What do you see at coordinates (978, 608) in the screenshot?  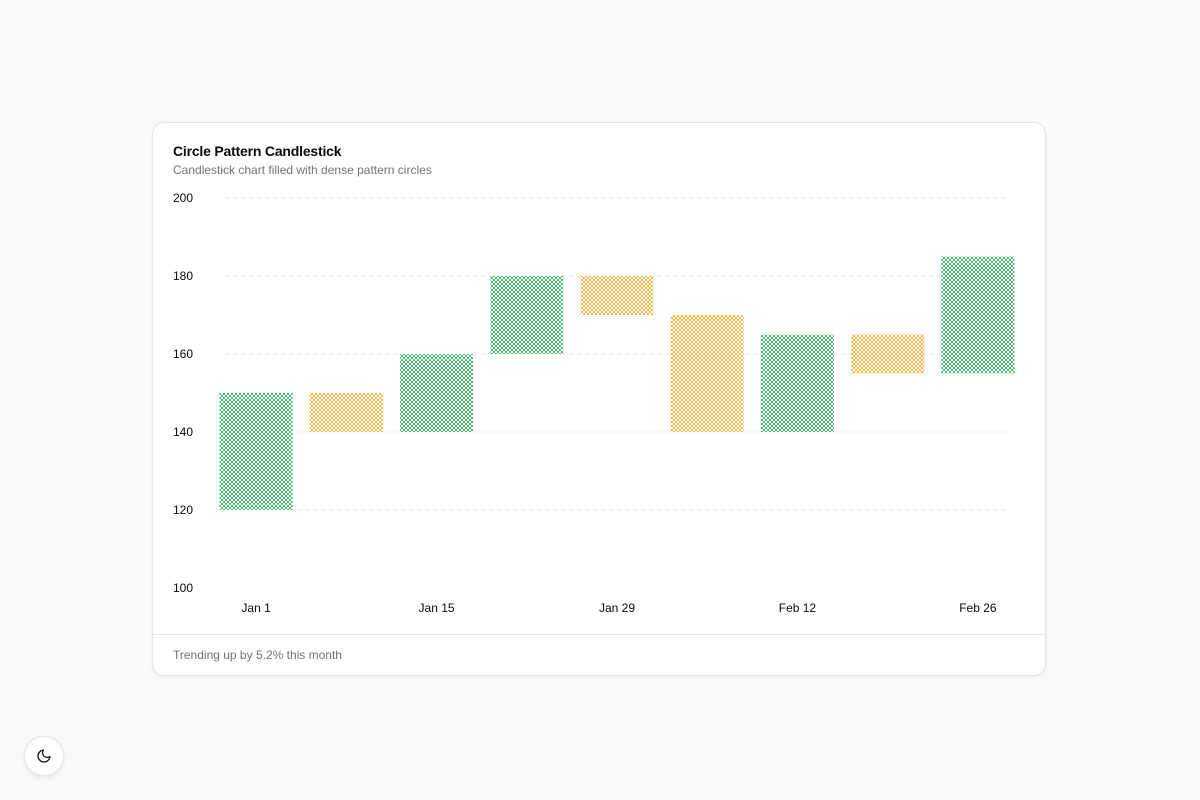 I see `x-tick-label: Feb 26` at bounding box center [978, 608].